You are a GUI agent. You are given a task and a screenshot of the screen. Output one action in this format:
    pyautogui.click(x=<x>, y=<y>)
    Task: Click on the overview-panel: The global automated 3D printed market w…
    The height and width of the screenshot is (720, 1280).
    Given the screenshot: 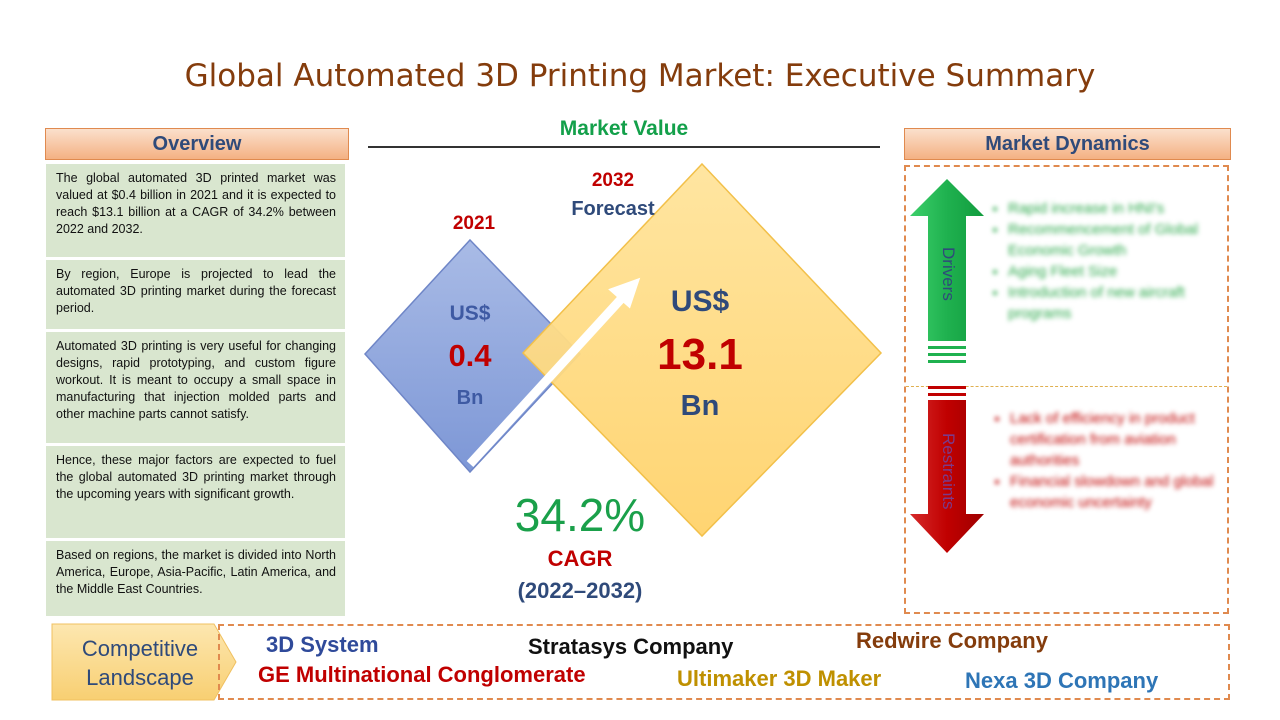 What is the action you would take?
    pyautogui.click(x=195, y=390)
    